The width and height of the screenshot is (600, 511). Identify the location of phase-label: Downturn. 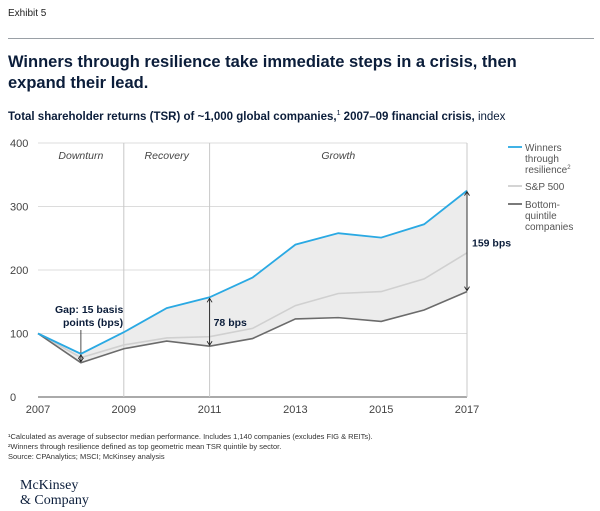
(80, 156).